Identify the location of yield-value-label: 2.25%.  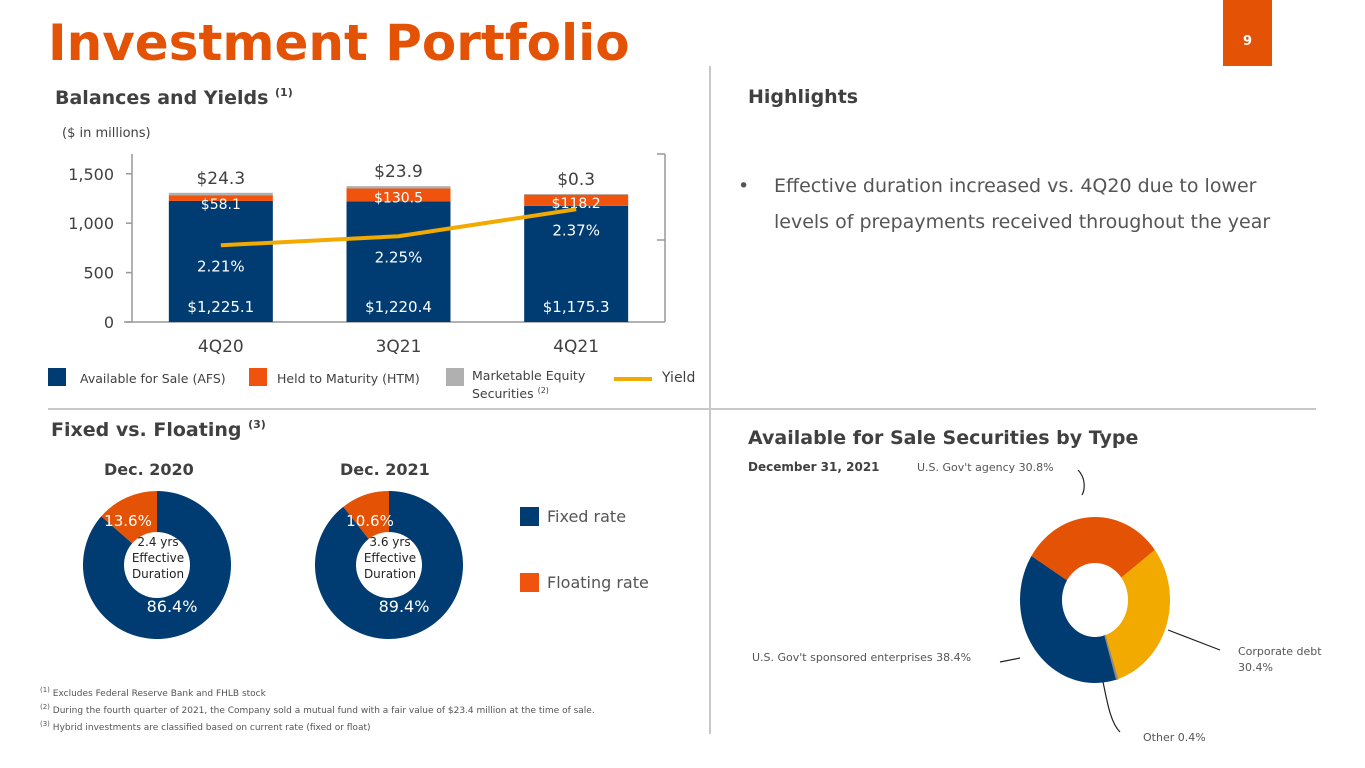
(399, 257).